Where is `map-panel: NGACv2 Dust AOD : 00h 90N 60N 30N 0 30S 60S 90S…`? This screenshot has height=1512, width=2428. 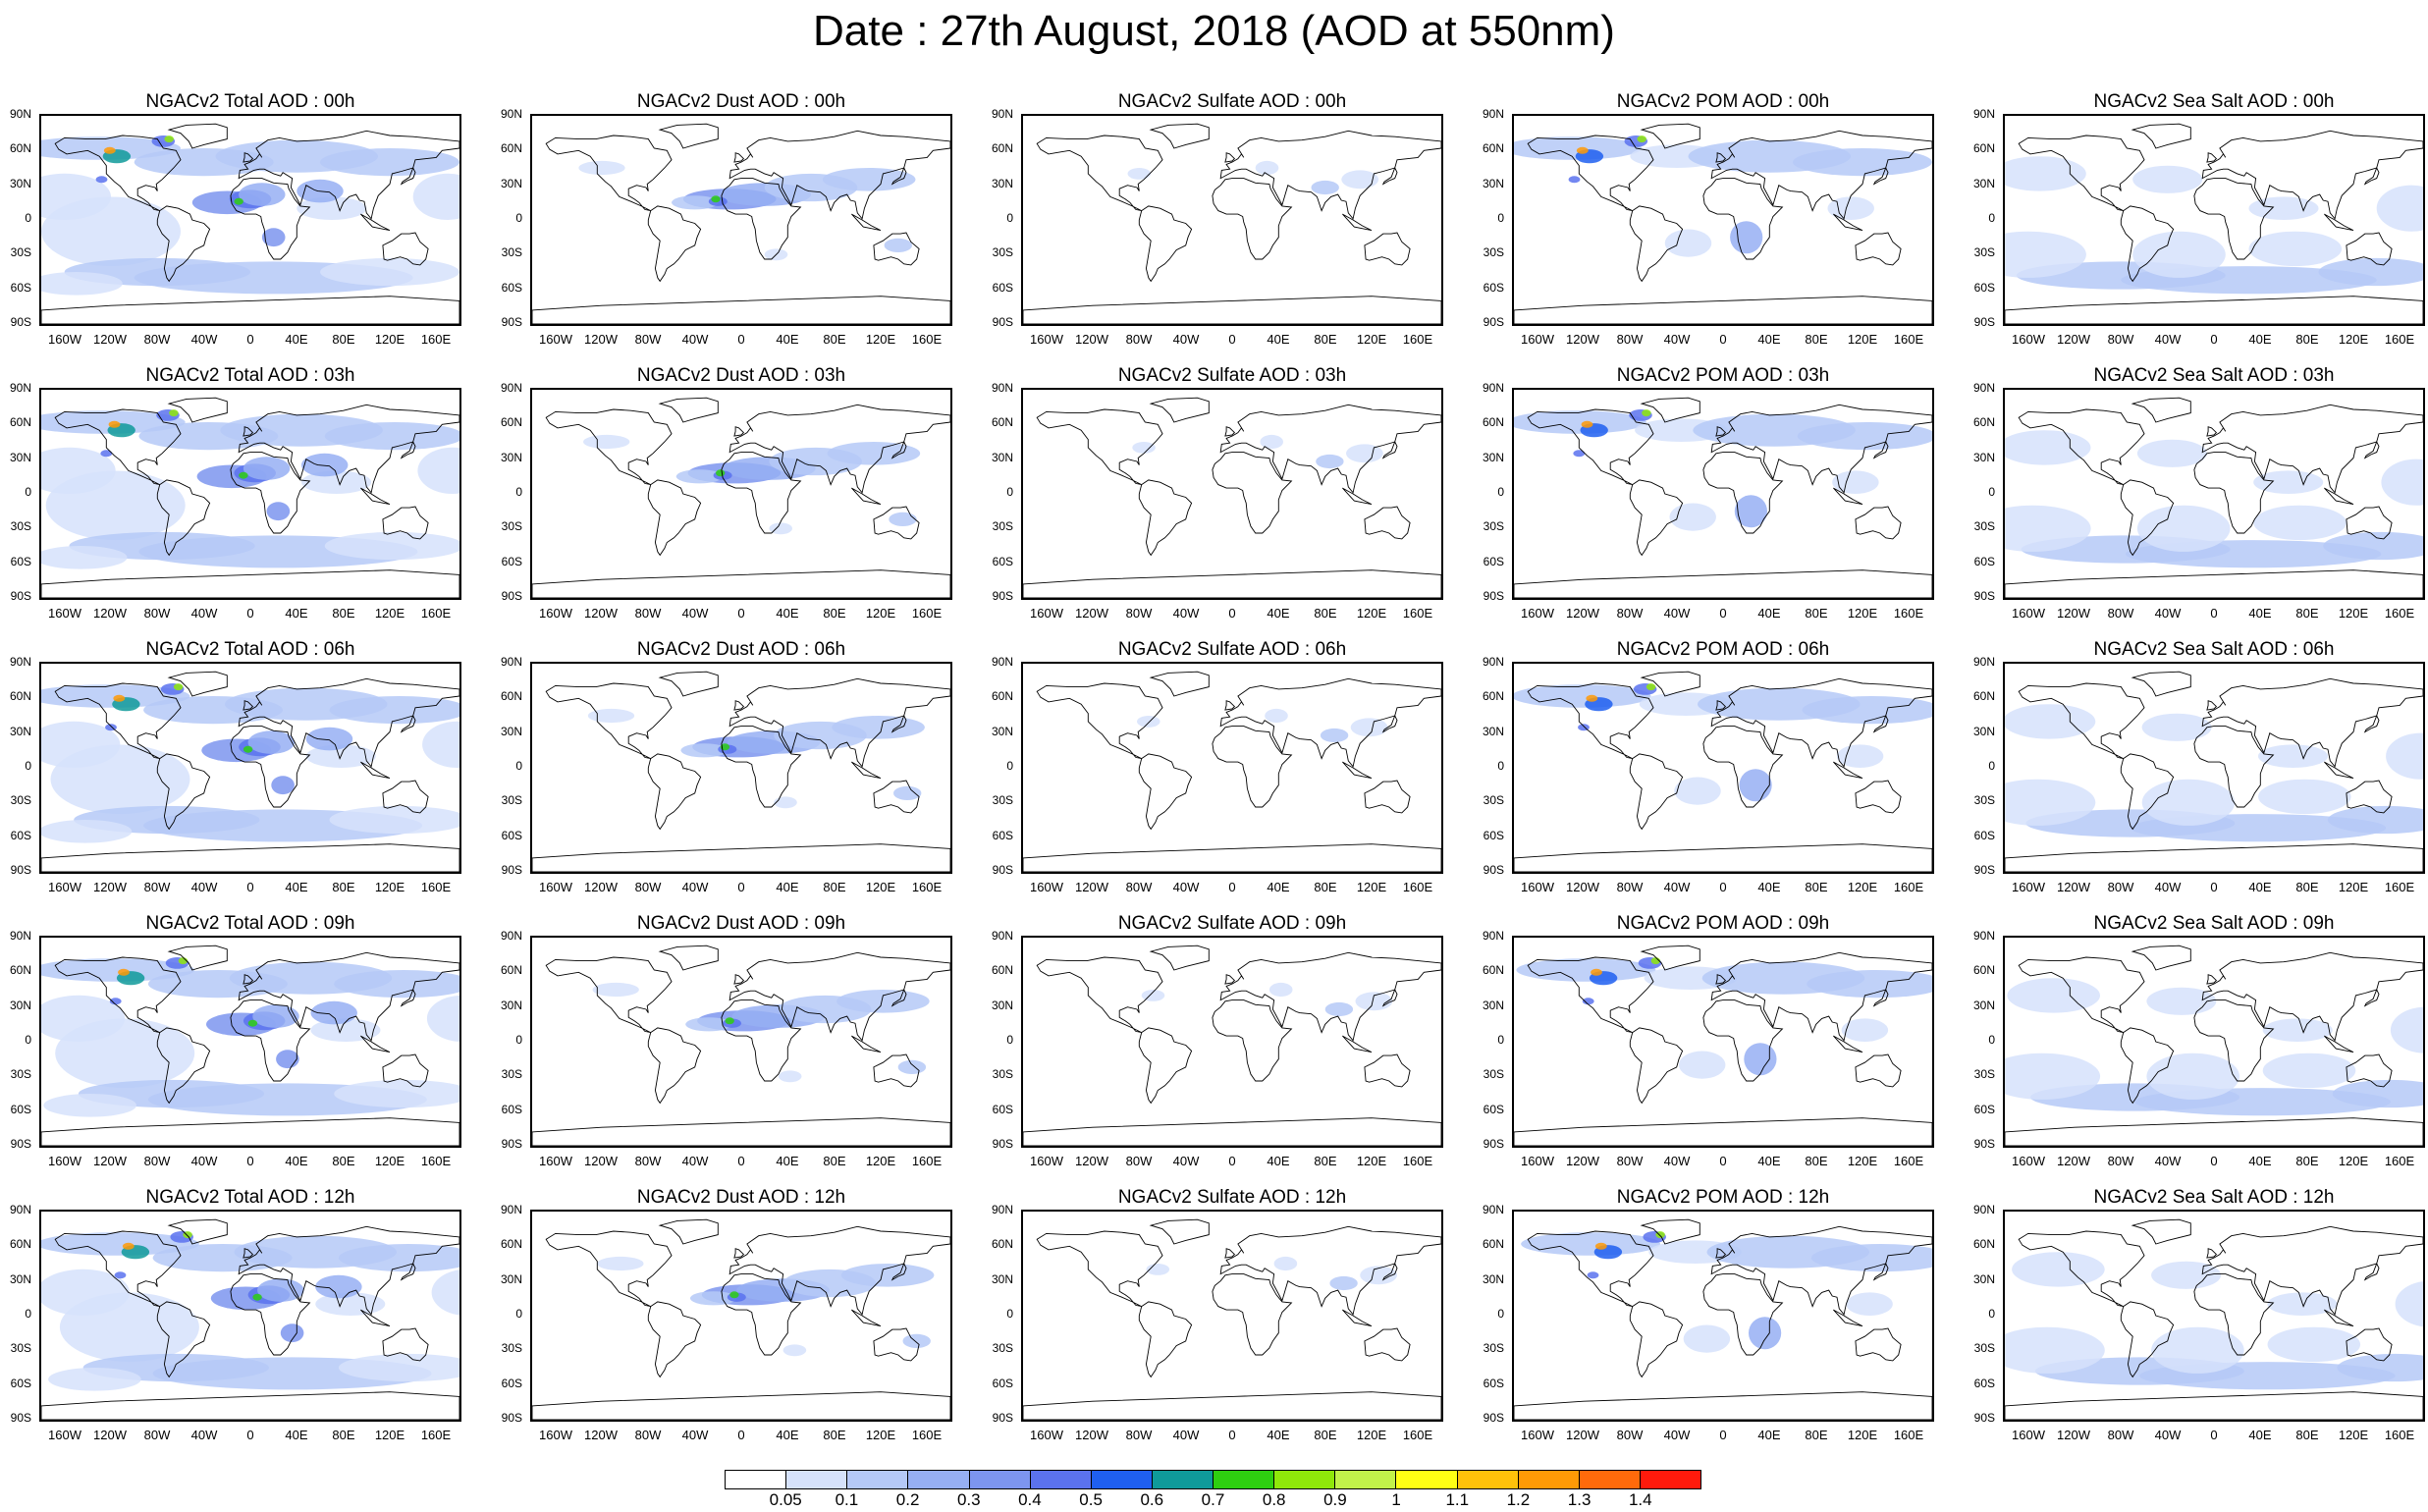 map-panel: NGACv2 Dust AOD : 00h 90N 60N 30N 0 30S 60S 90S… is located at coordinates (726, 218).